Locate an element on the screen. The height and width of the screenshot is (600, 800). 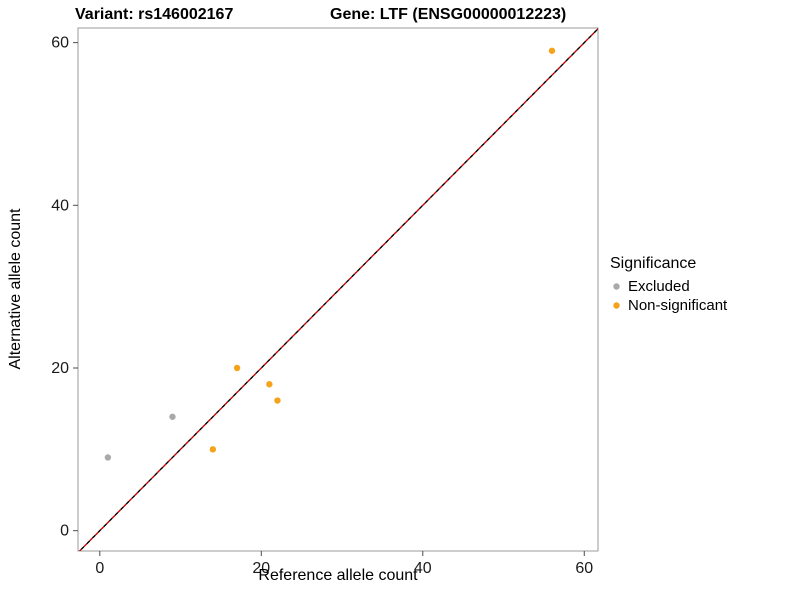
legend-title: Significance is located at coordinates (653, 263).